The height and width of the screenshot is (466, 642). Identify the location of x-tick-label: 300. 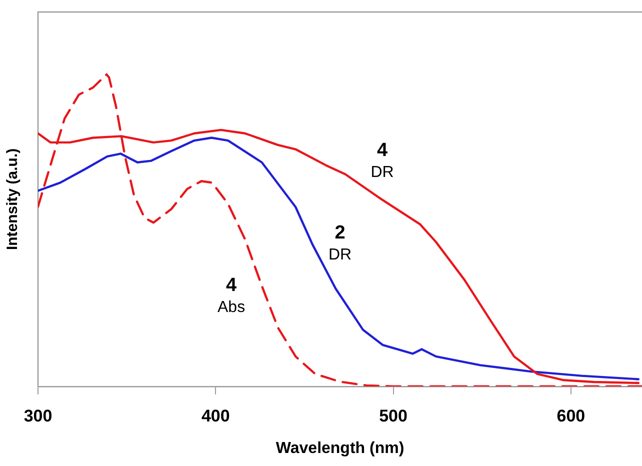
(38, 416).